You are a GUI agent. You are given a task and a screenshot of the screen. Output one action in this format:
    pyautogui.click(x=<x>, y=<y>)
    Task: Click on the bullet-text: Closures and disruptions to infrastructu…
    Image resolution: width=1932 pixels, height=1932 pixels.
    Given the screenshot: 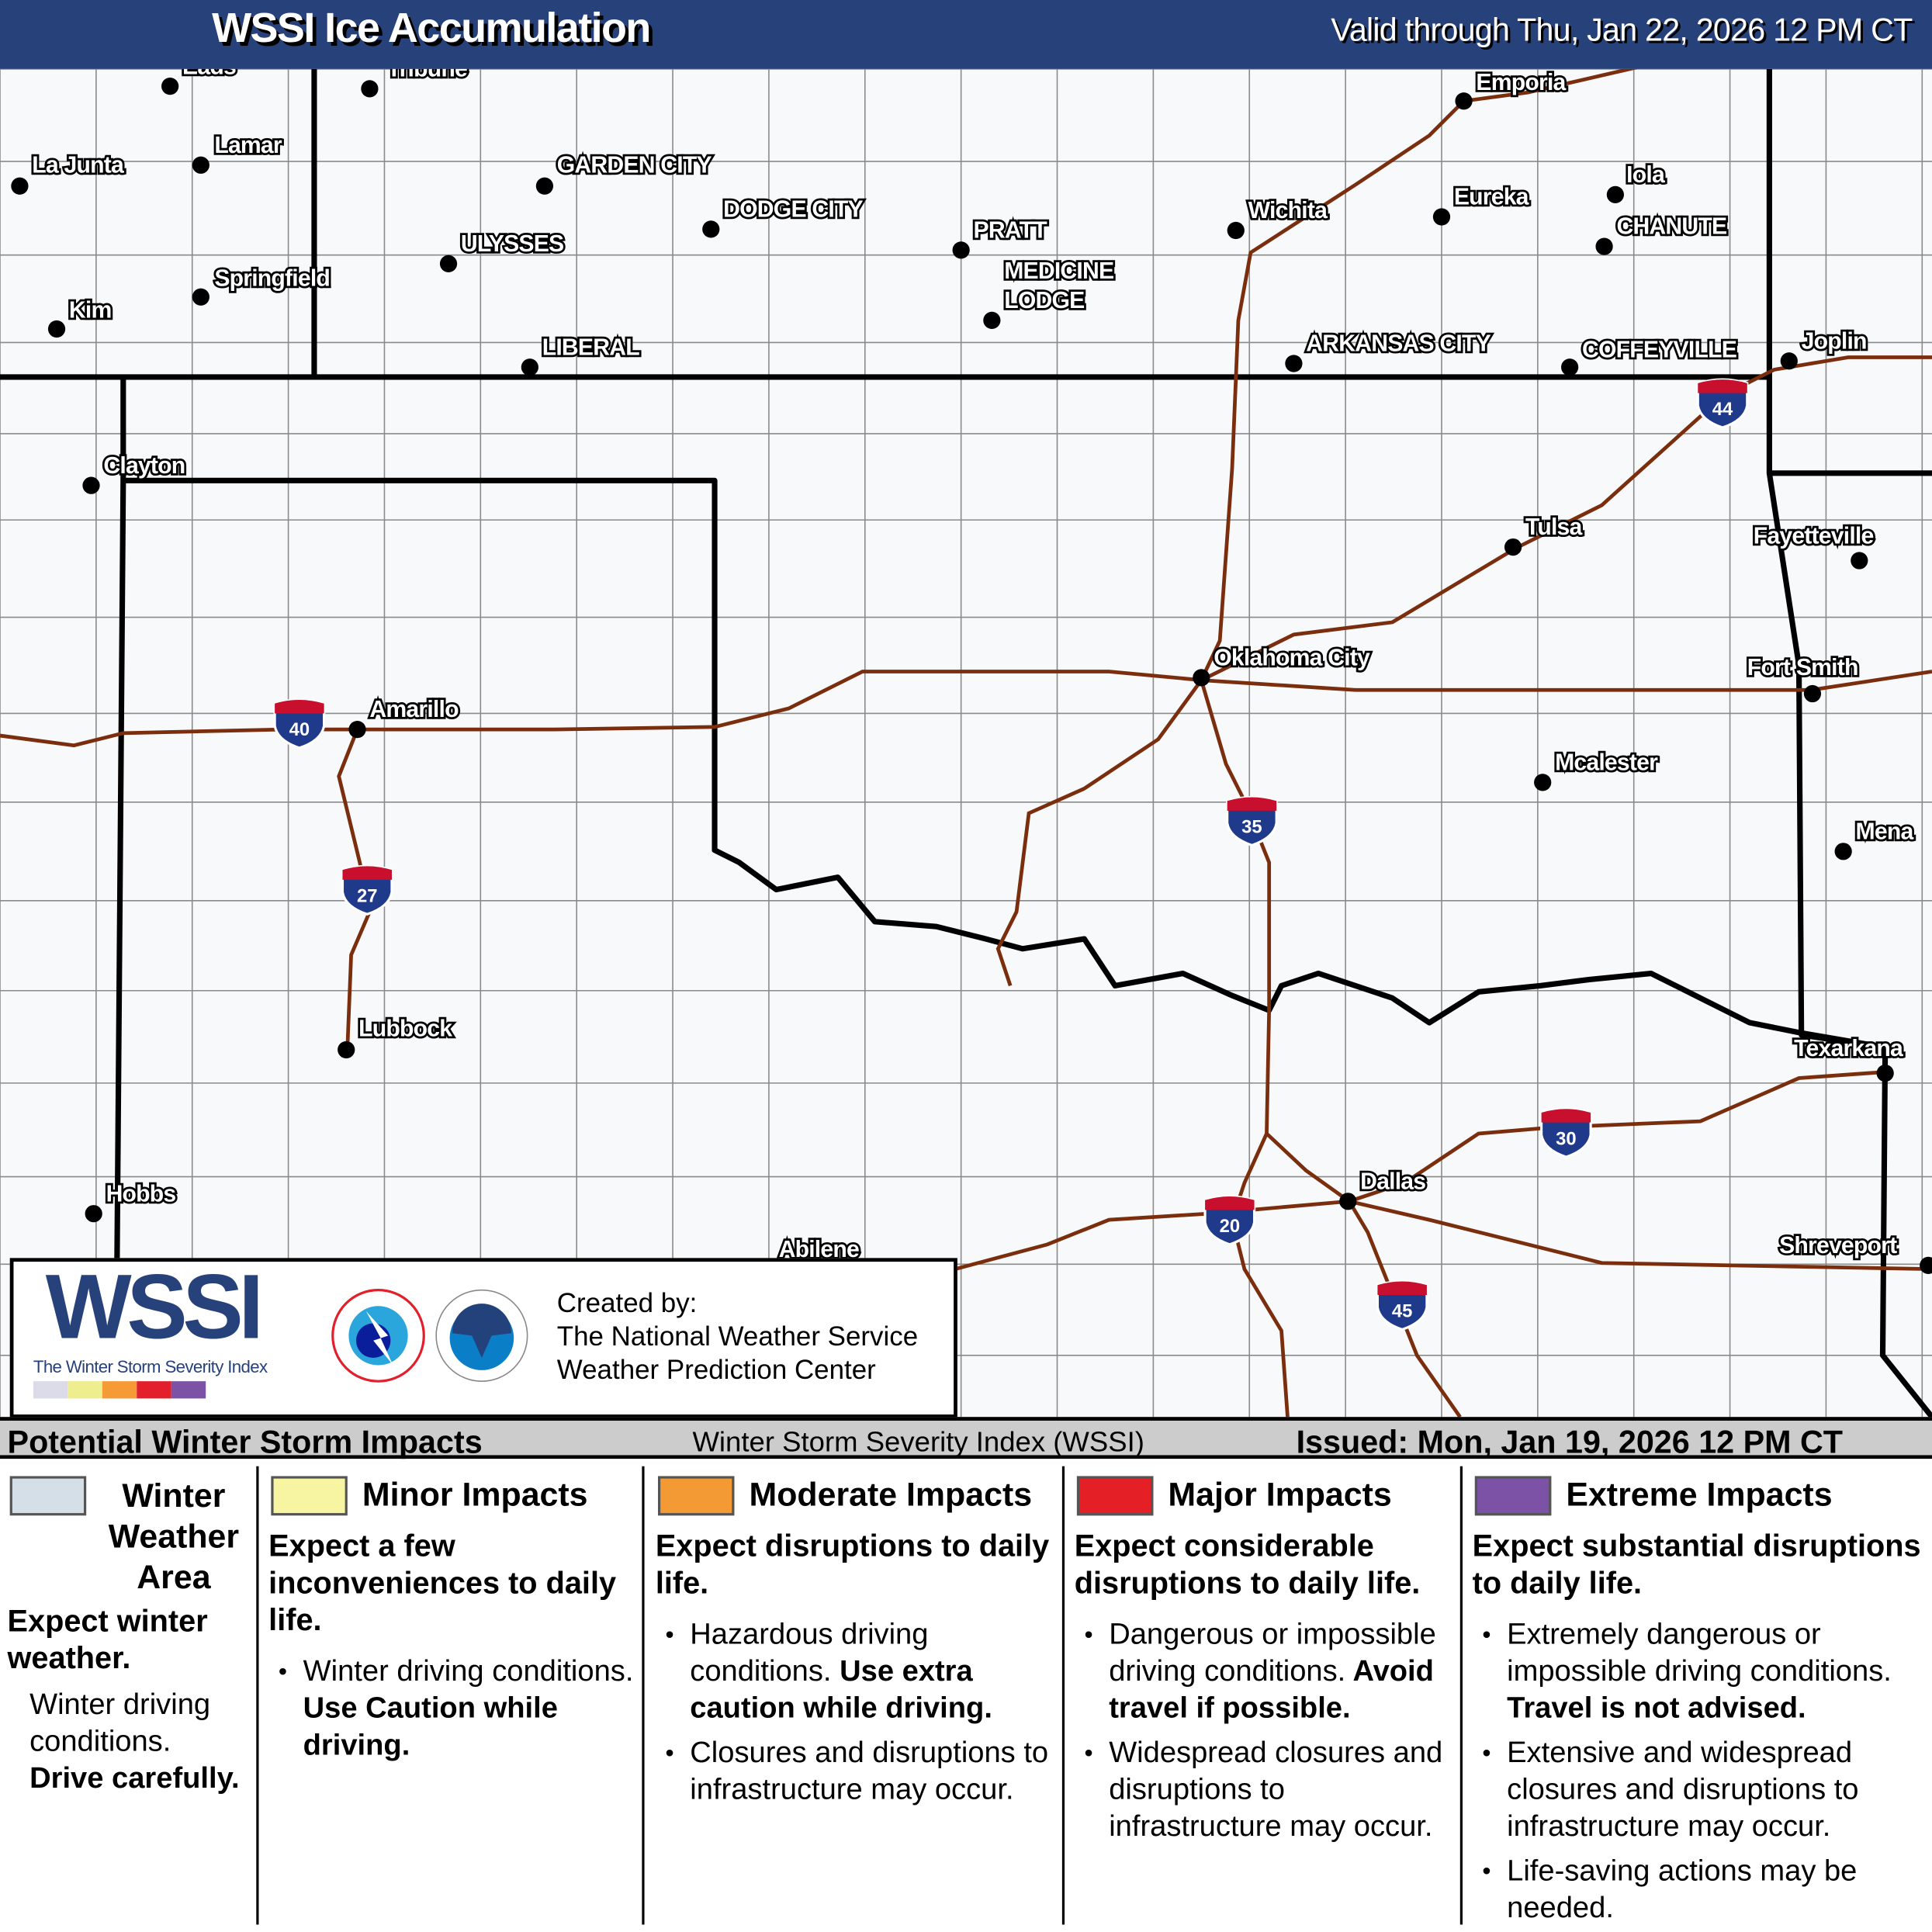 What is the action you would take?
    pyautogui.click(x=869, y=1771)
    